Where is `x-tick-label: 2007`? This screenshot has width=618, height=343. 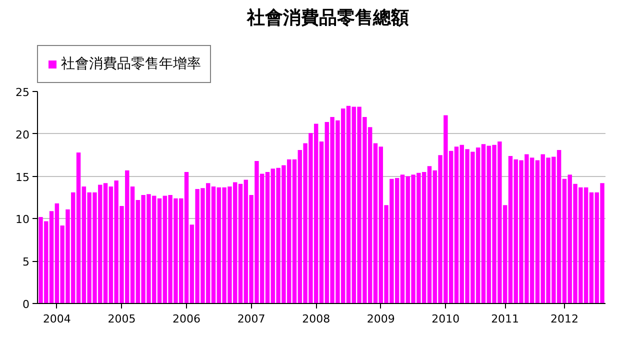 x-tick-label: 2007 is located at coordinates (251, 319).